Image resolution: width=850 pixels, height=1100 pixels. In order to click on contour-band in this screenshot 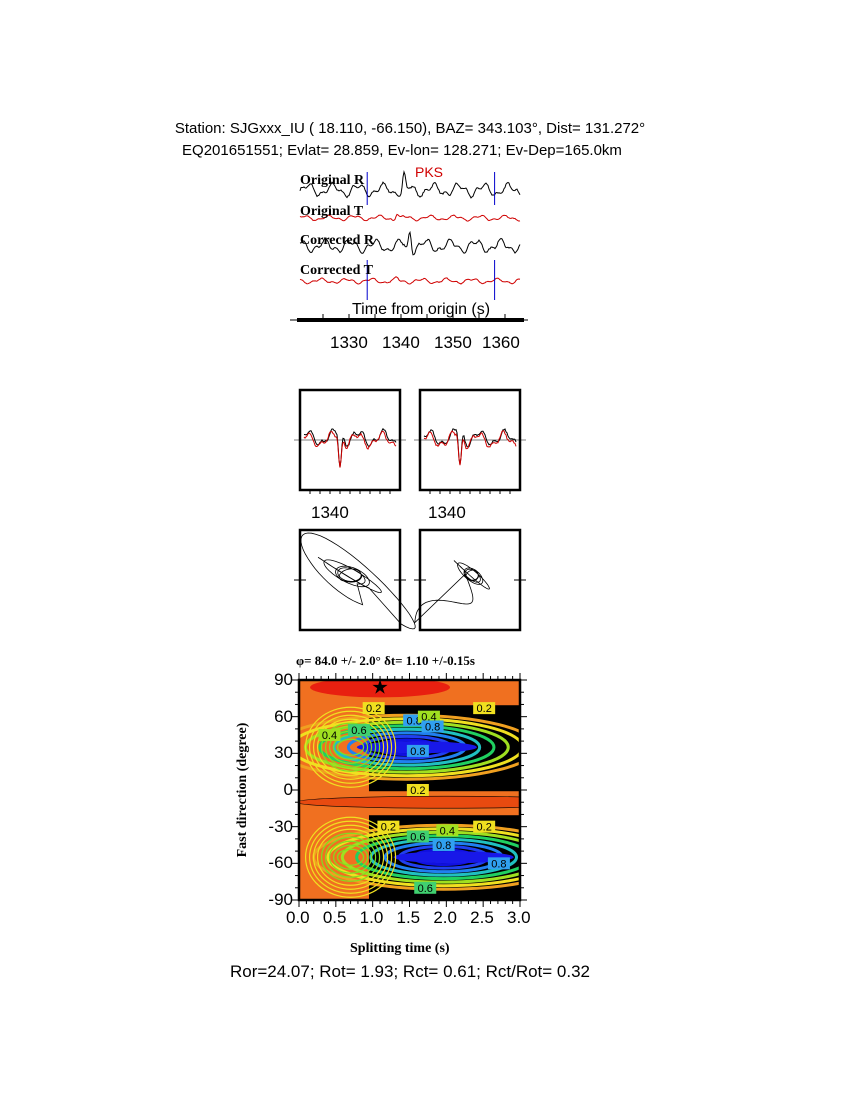, I will do `click(409, 802)`.